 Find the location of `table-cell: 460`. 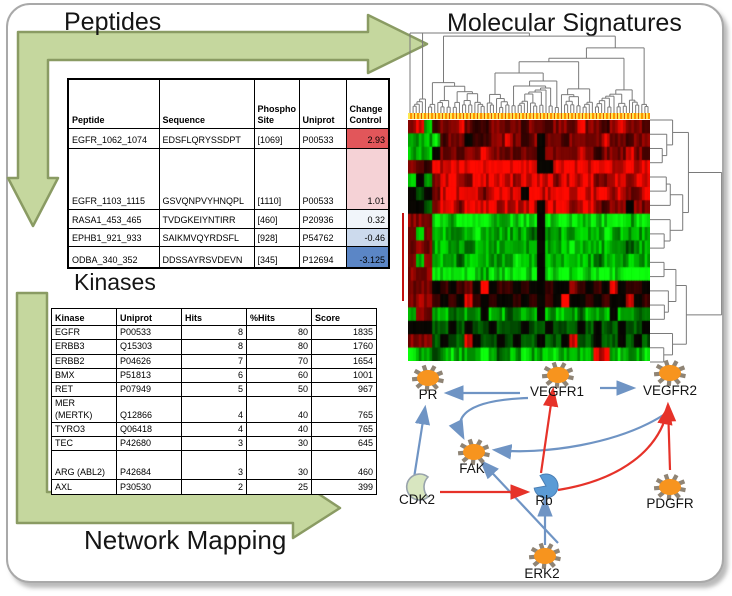

table-cell: 460 is located at coordinates (344, 465).